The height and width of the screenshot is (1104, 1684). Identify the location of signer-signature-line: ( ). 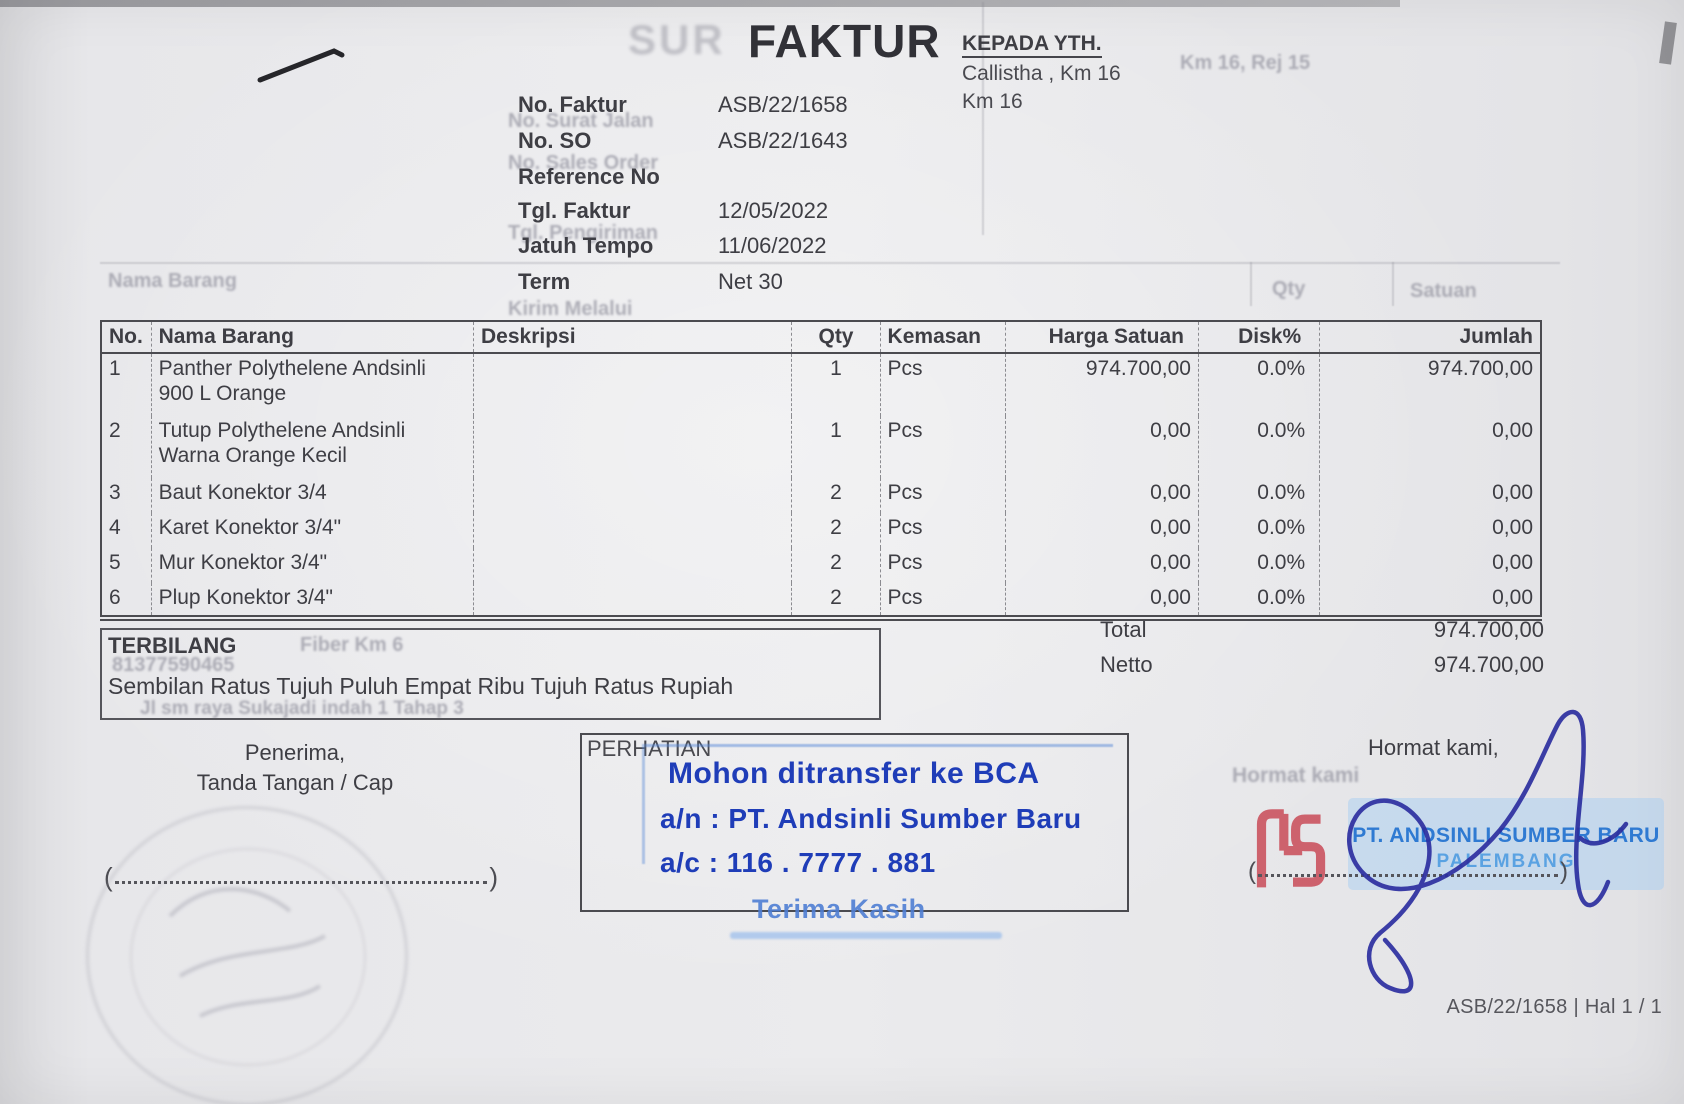
(1408, 872).